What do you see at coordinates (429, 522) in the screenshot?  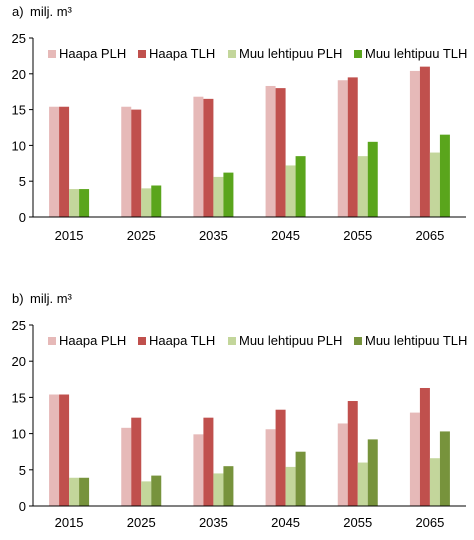 I see `x-tick-label: 2065` at bounding box center [429, 522].